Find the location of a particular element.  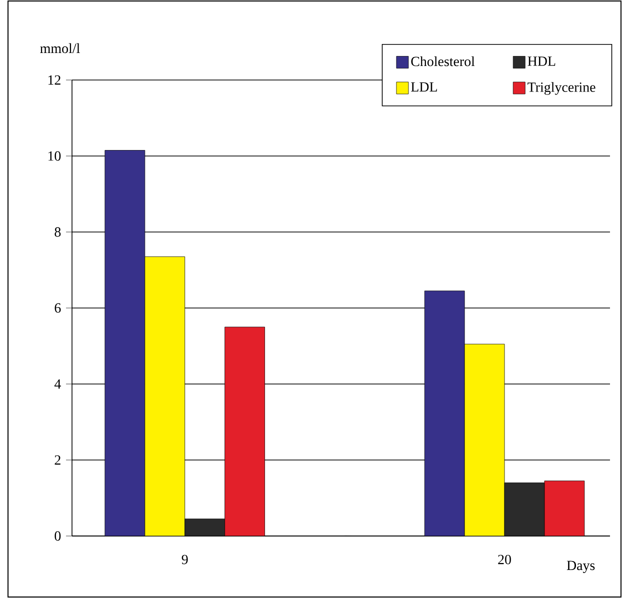

x-axis-title: Days is located at coordinates (580, 566).